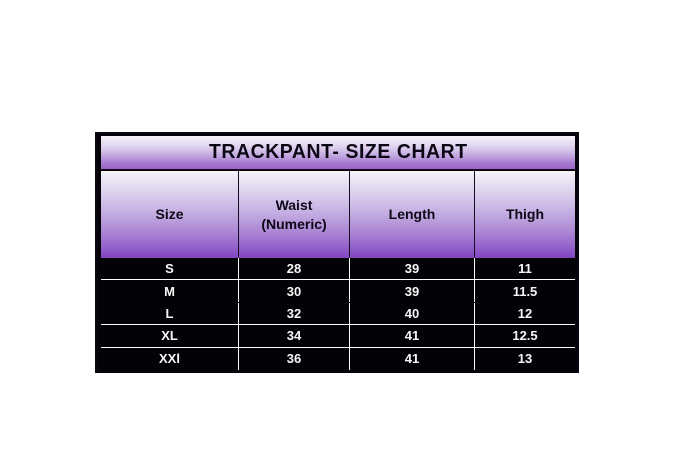 Image resolution: width=694 pixels, height=462 pixels. I want to click on cell-thigh: 13, so click(525, 359).